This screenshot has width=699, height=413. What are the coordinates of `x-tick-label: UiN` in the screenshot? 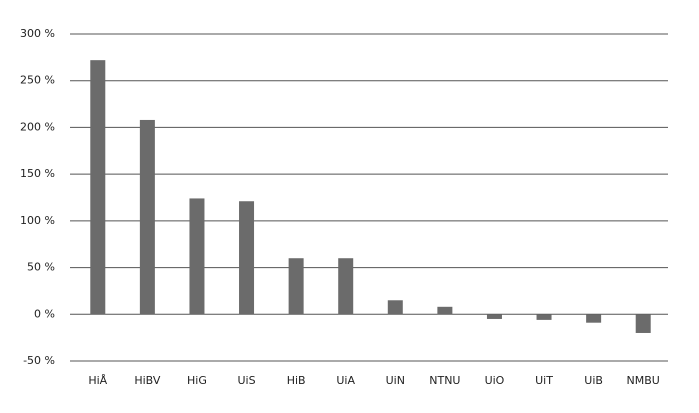 It's located at (395, 380).